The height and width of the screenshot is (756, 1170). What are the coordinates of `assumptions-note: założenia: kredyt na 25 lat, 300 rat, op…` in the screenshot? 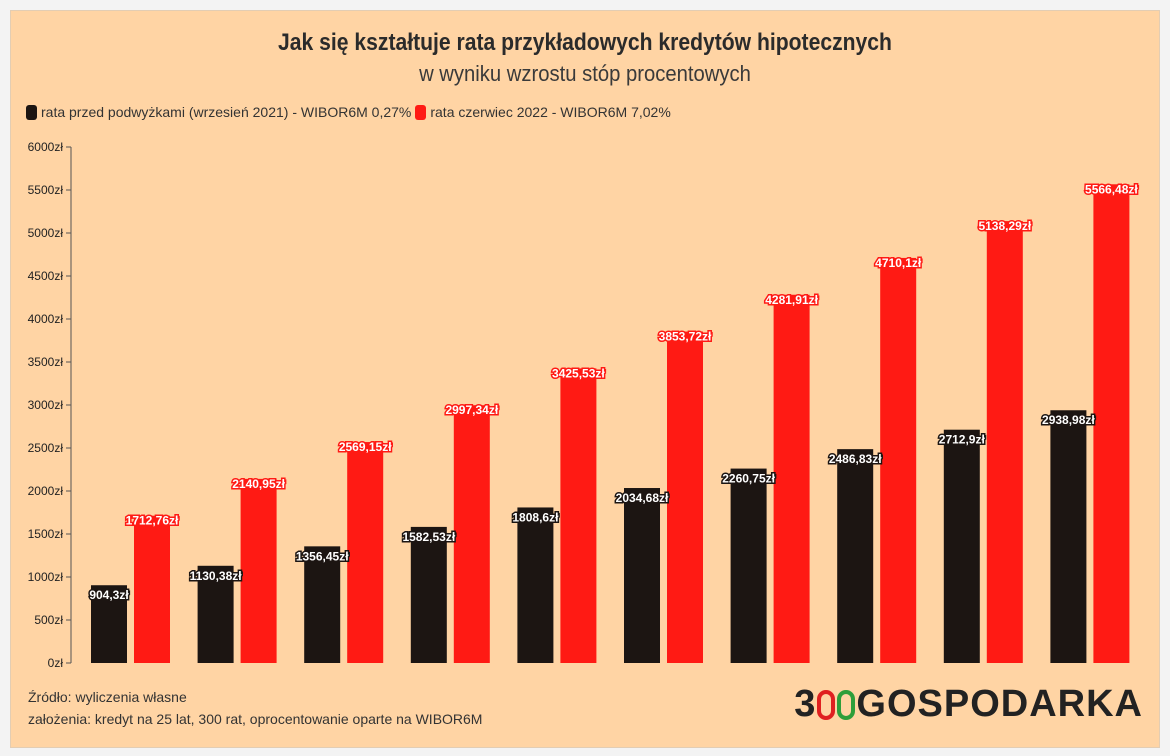 It's located at (255, 719).